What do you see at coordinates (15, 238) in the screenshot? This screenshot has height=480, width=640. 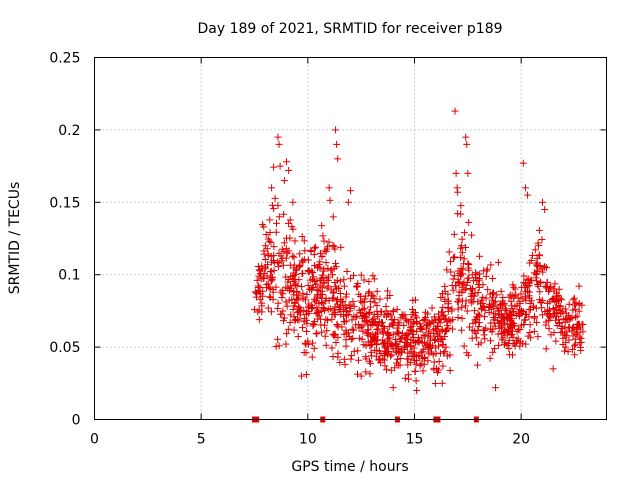 I see `y-axis-label: SRMTID / TECUs` at bounding box center [15, 238].